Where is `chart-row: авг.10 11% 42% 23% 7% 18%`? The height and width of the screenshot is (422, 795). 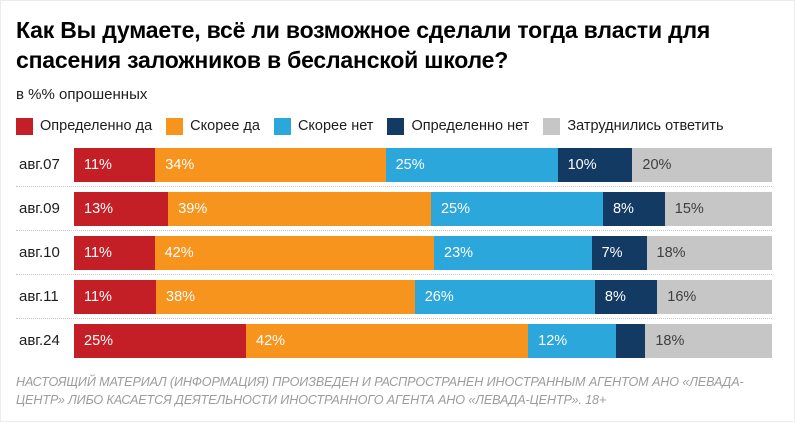 chart-row: авг.10 11% 42% 23% 7% 18% is located at coordinates (394, 252).